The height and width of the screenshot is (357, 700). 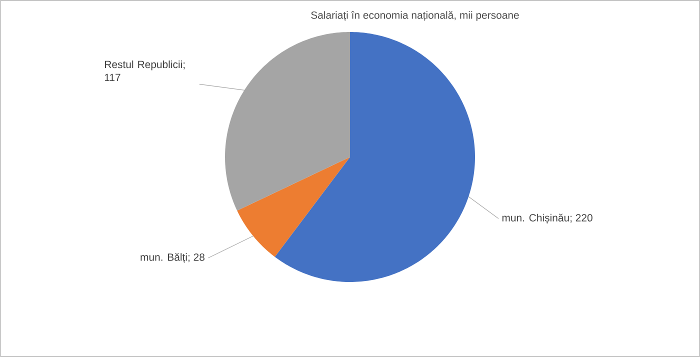 What do you see at coordinates (196, 257) in the screenshot?
I see `data-label: ; 28` at bounding box center [196, 257].